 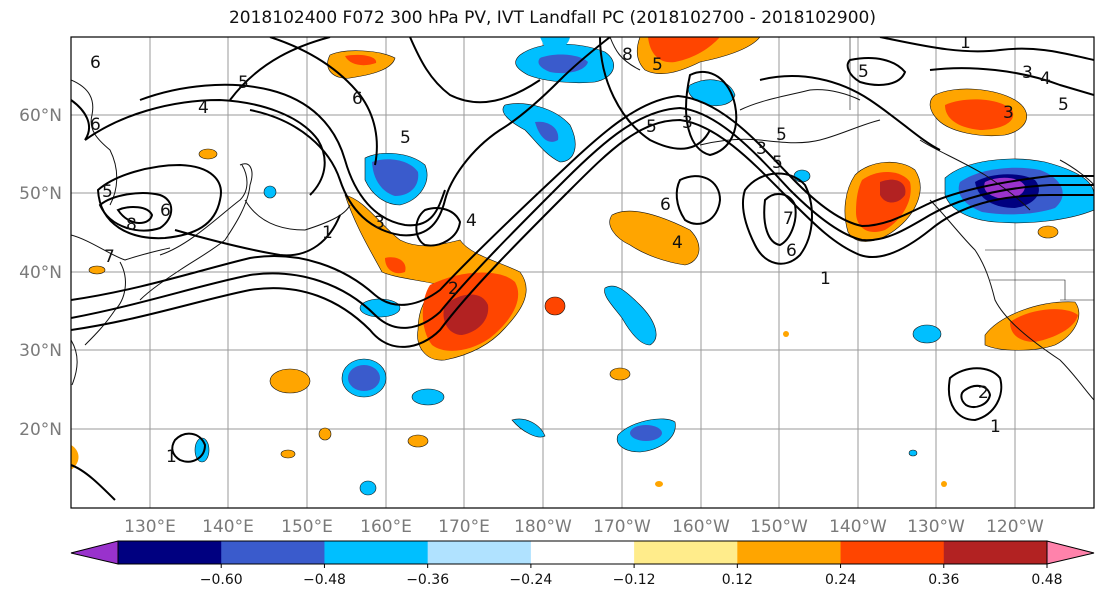 I want to click on lon-label: 160°E, so click(x=386, y=527).